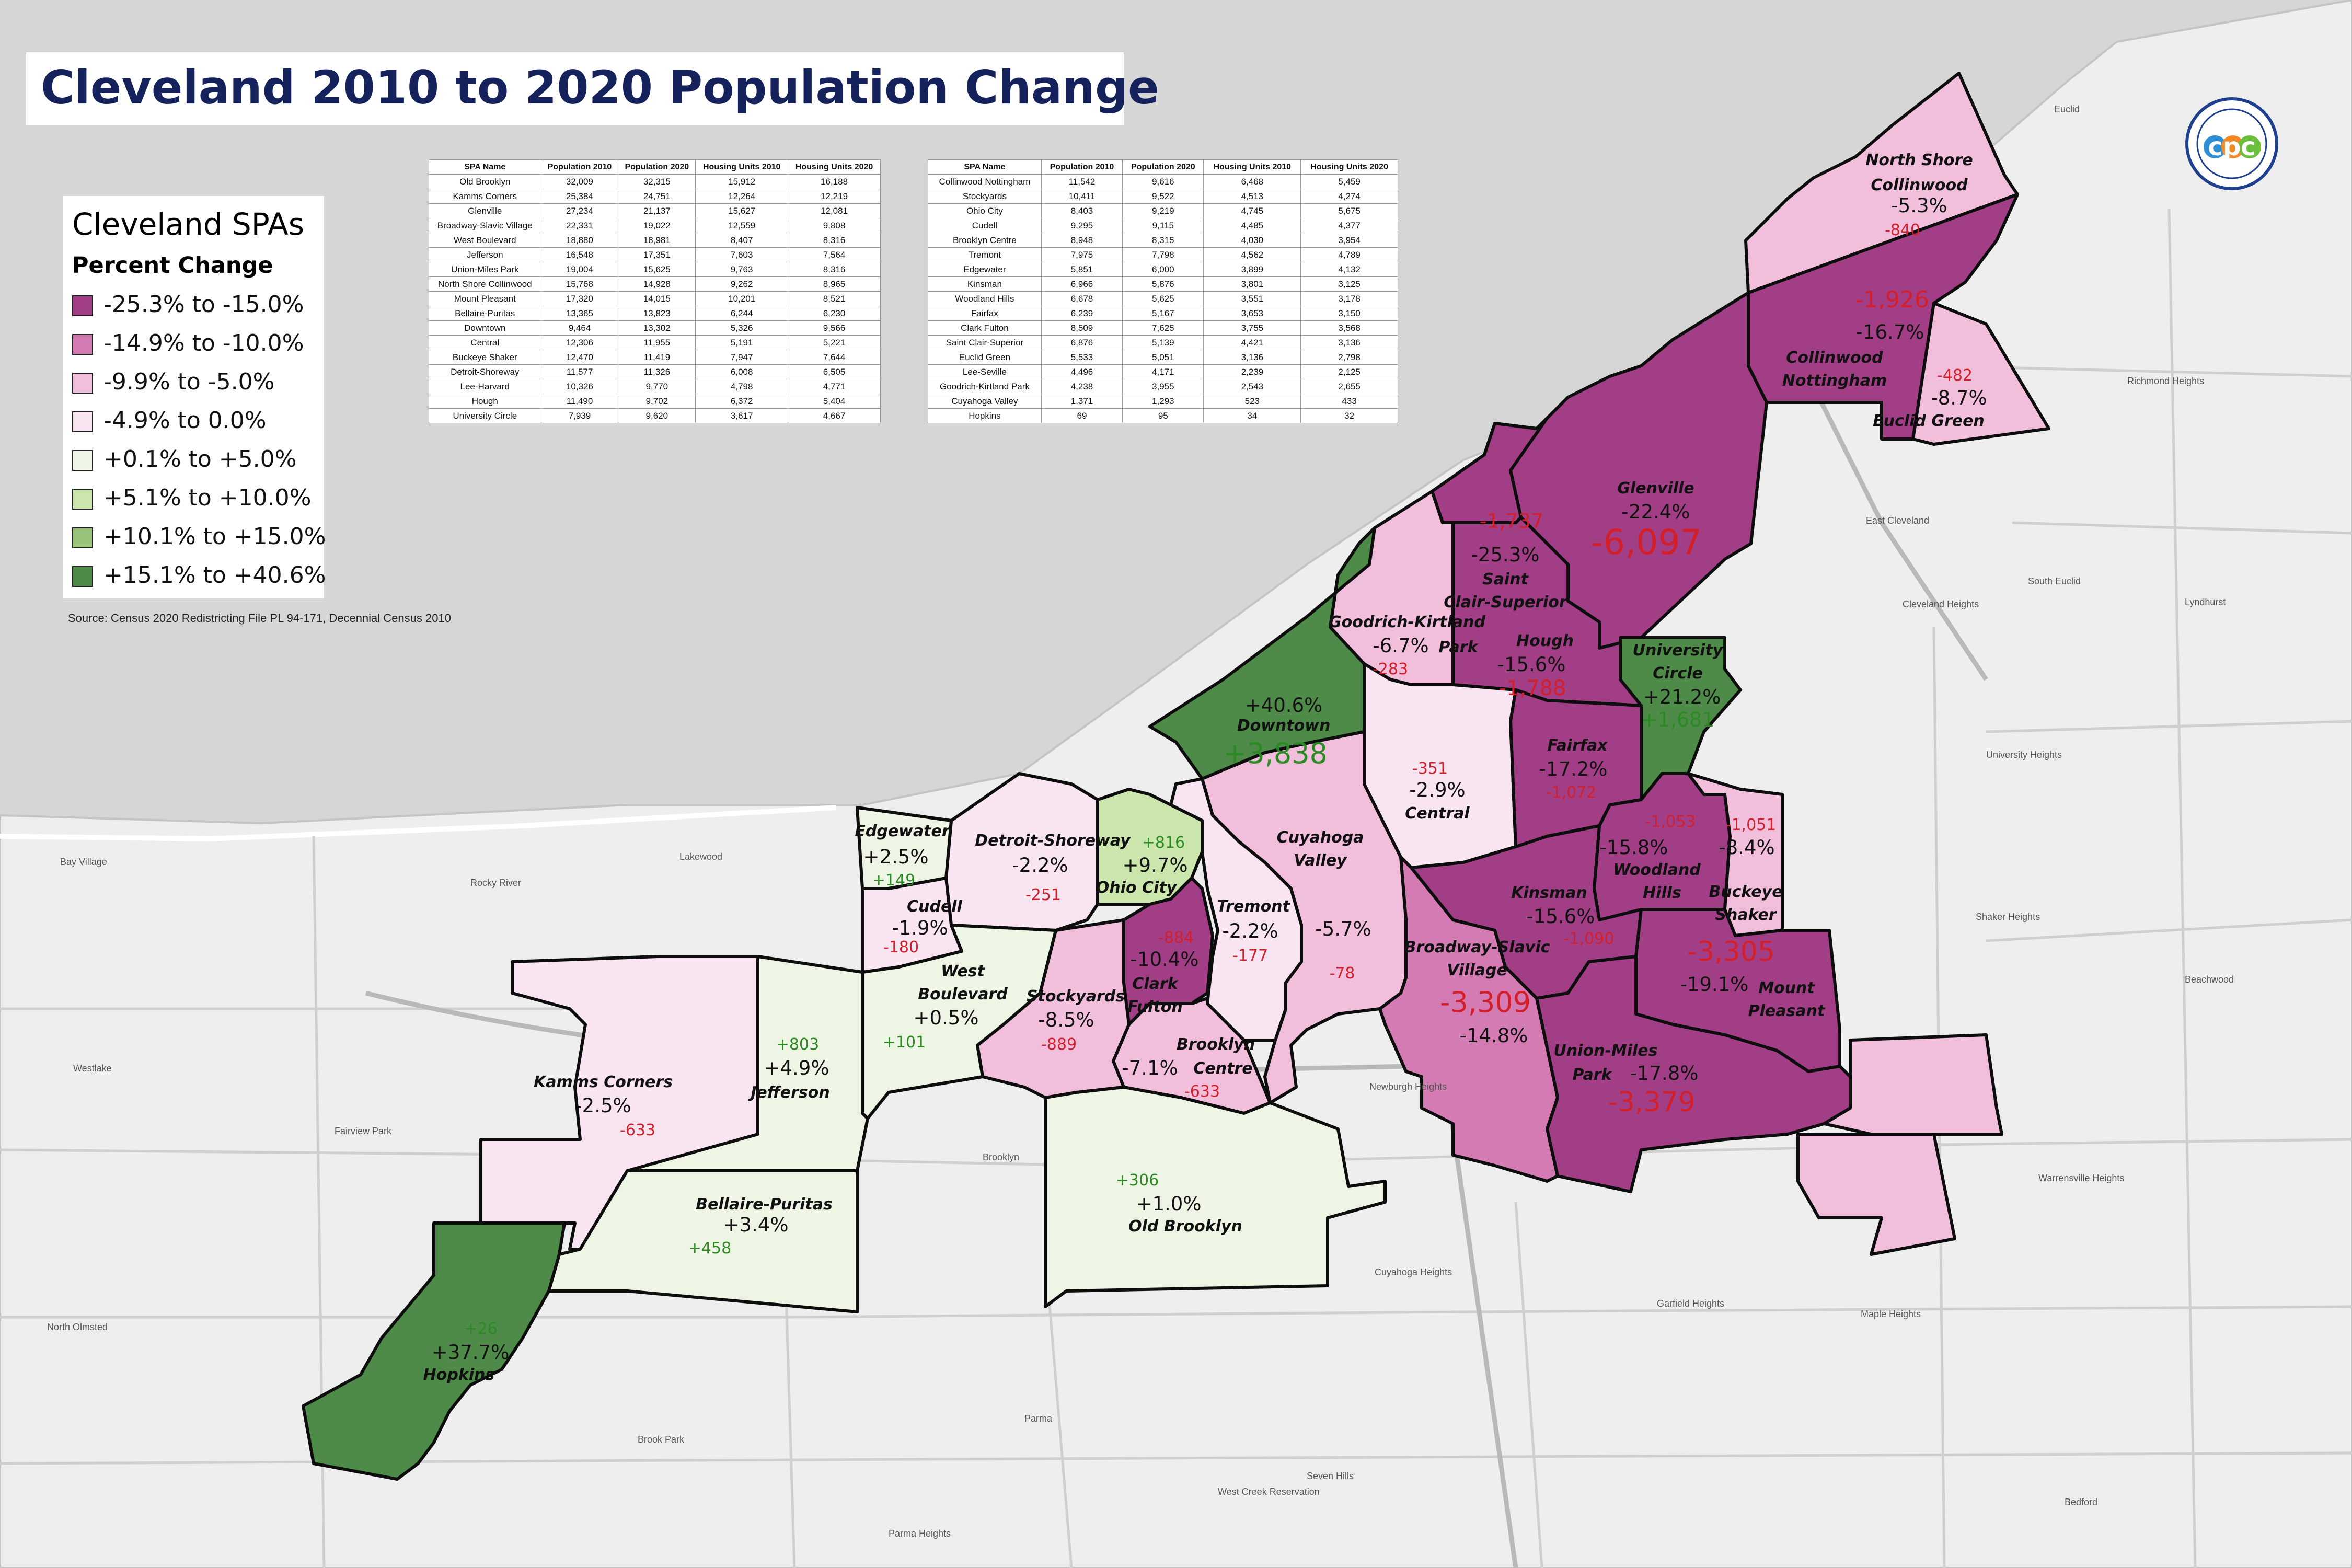 This screenshot has height=1568, width=2352. What do you see at coordinates (1662, 893) in the screenshot?
I see `woodland-hills-name2: Hills` at bounding box center [1662, 893].